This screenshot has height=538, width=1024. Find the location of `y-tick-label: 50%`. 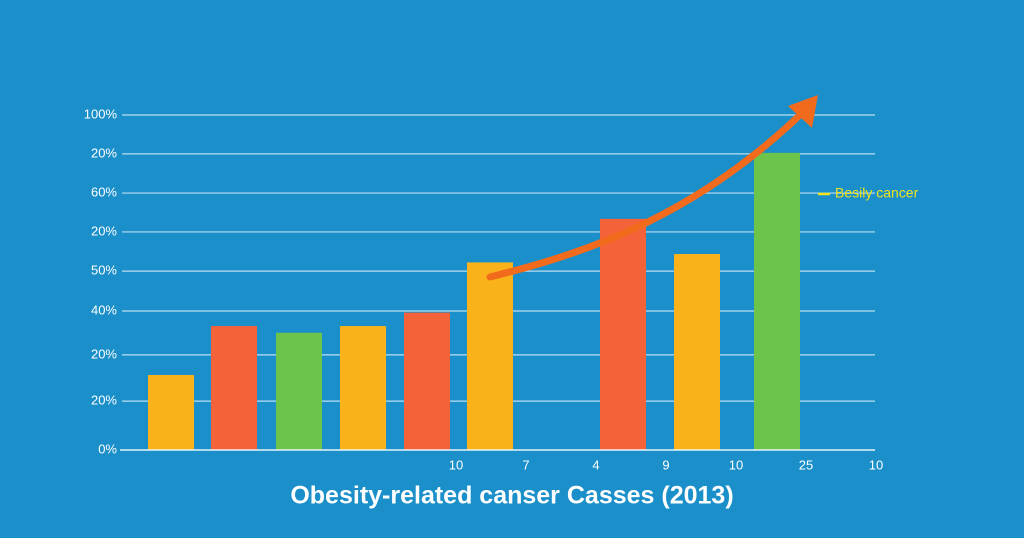

y-tick-label: 50% is located at coordinates (104, 270).